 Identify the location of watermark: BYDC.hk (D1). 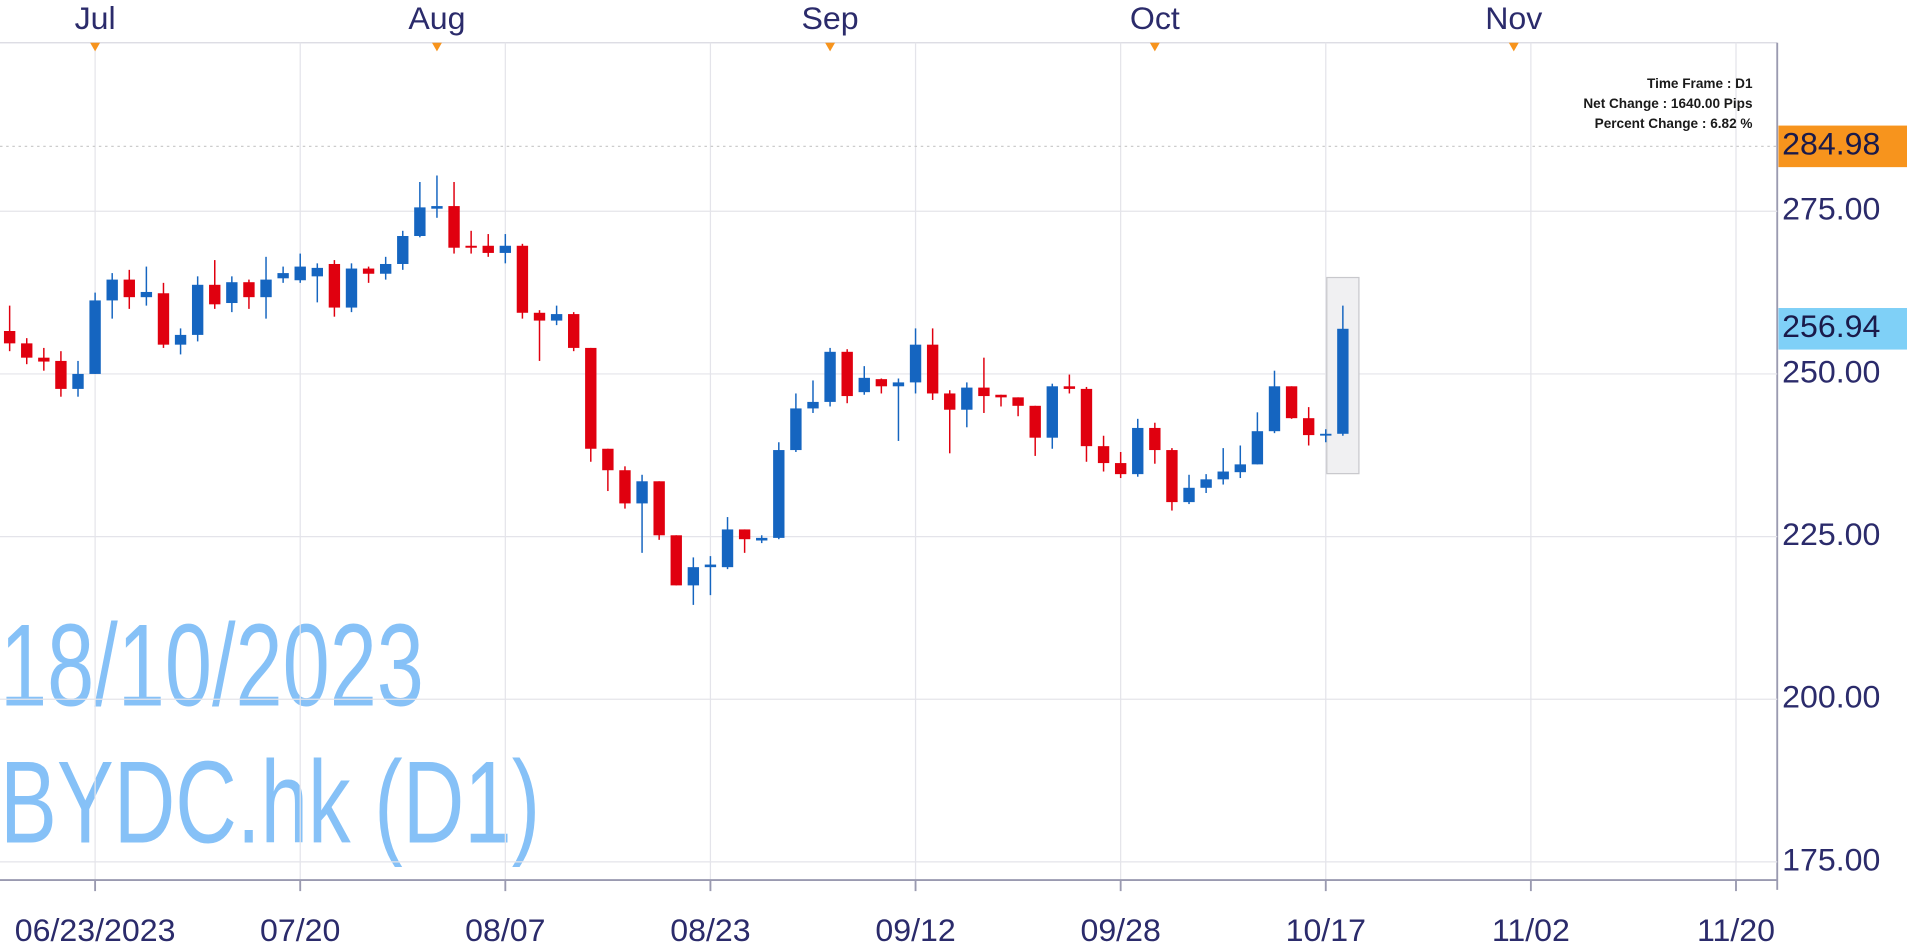
(270, 802).